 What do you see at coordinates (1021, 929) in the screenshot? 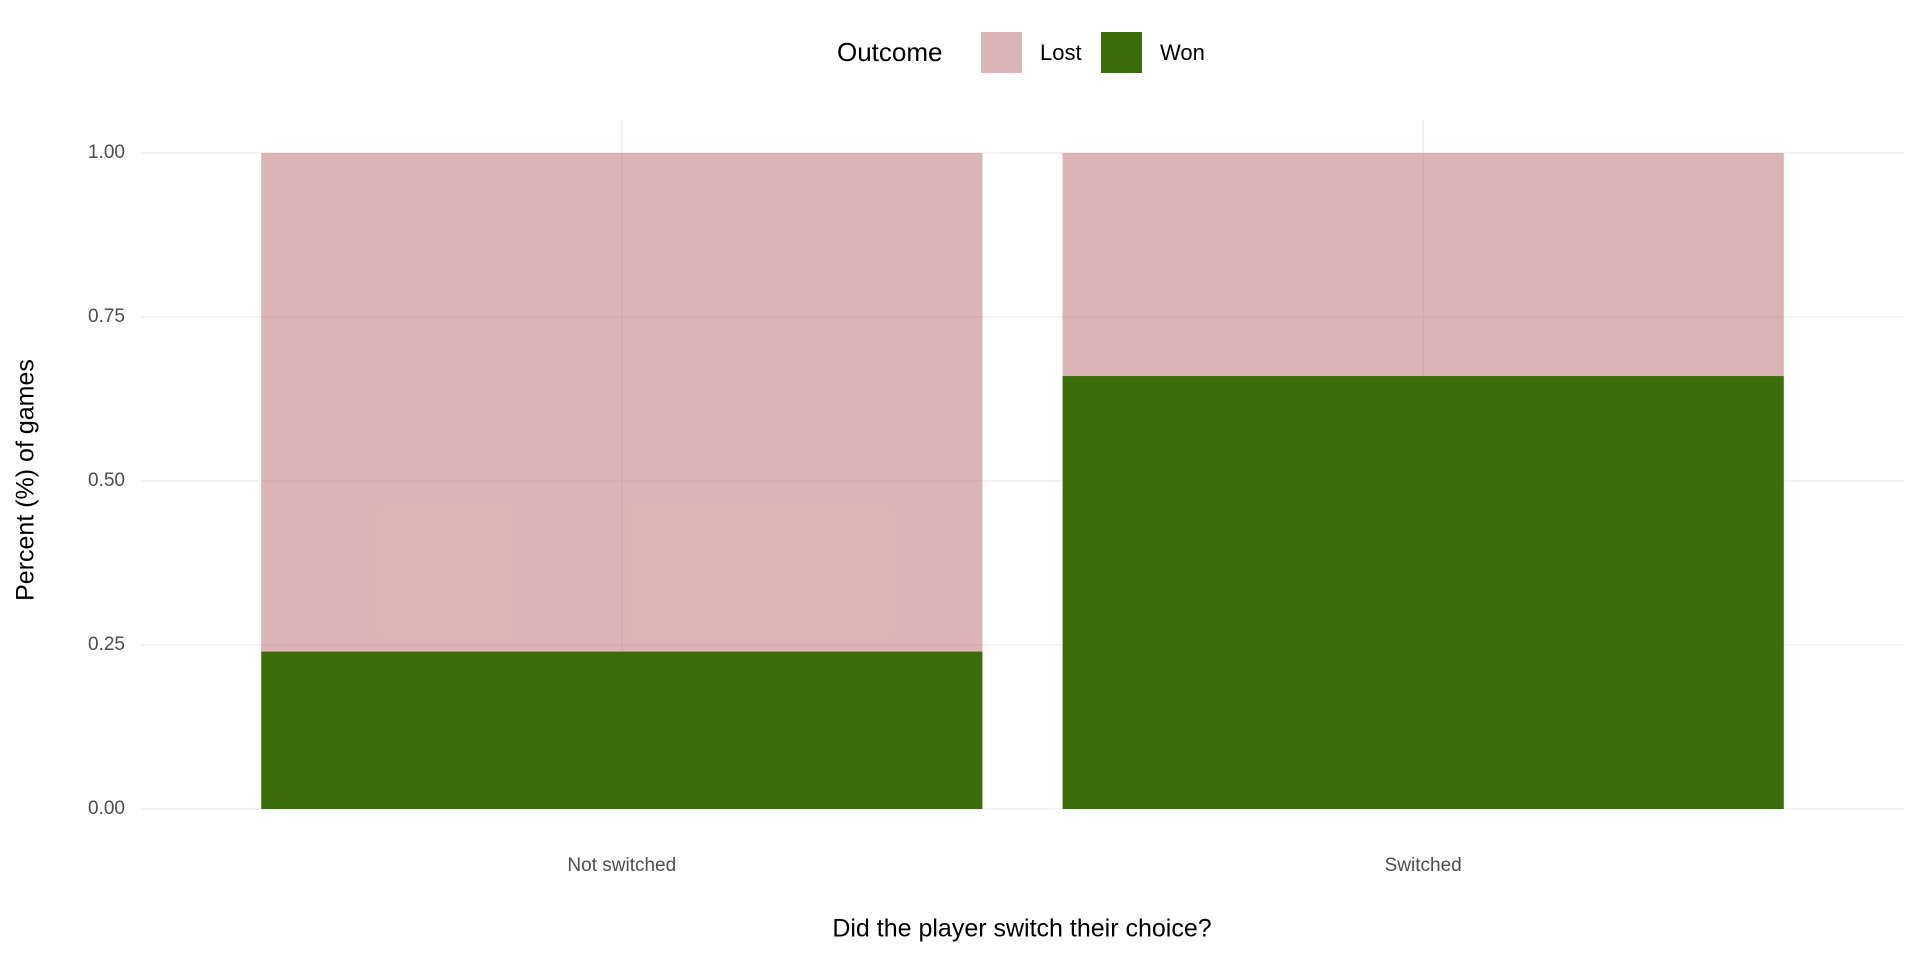
I see `x-axis-title: Did the player switch their choice?` at bounding box center [1021, 929].